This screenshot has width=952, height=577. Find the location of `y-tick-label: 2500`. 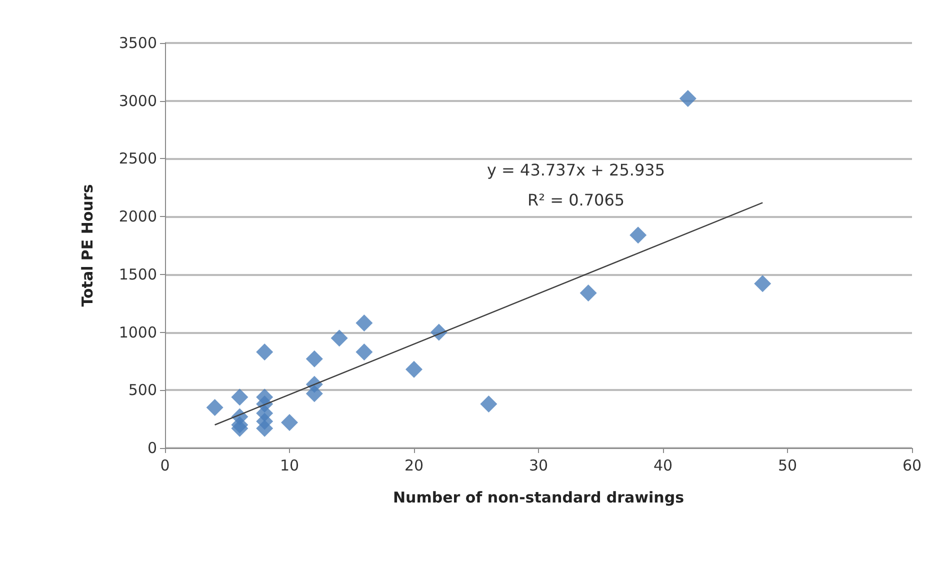

y-tick-label: 2500 is located at coordinates (137, 159).